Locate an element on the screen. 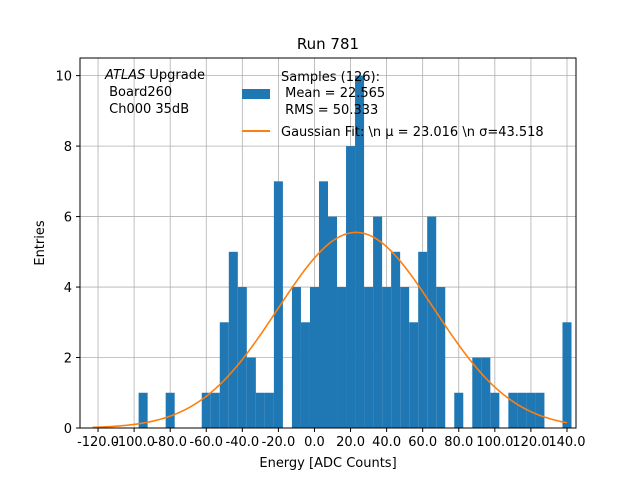  x-tick-label: 20.0 is located at coordinates (350, 442).